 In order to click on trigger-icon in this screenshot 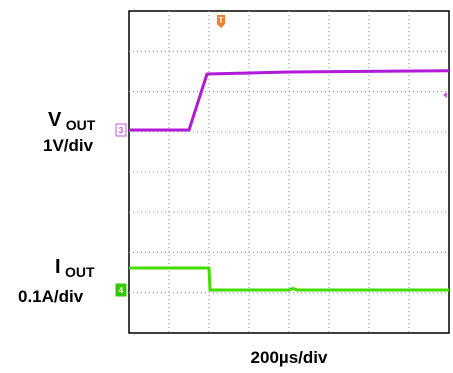, I will do `click(221, 21)`.